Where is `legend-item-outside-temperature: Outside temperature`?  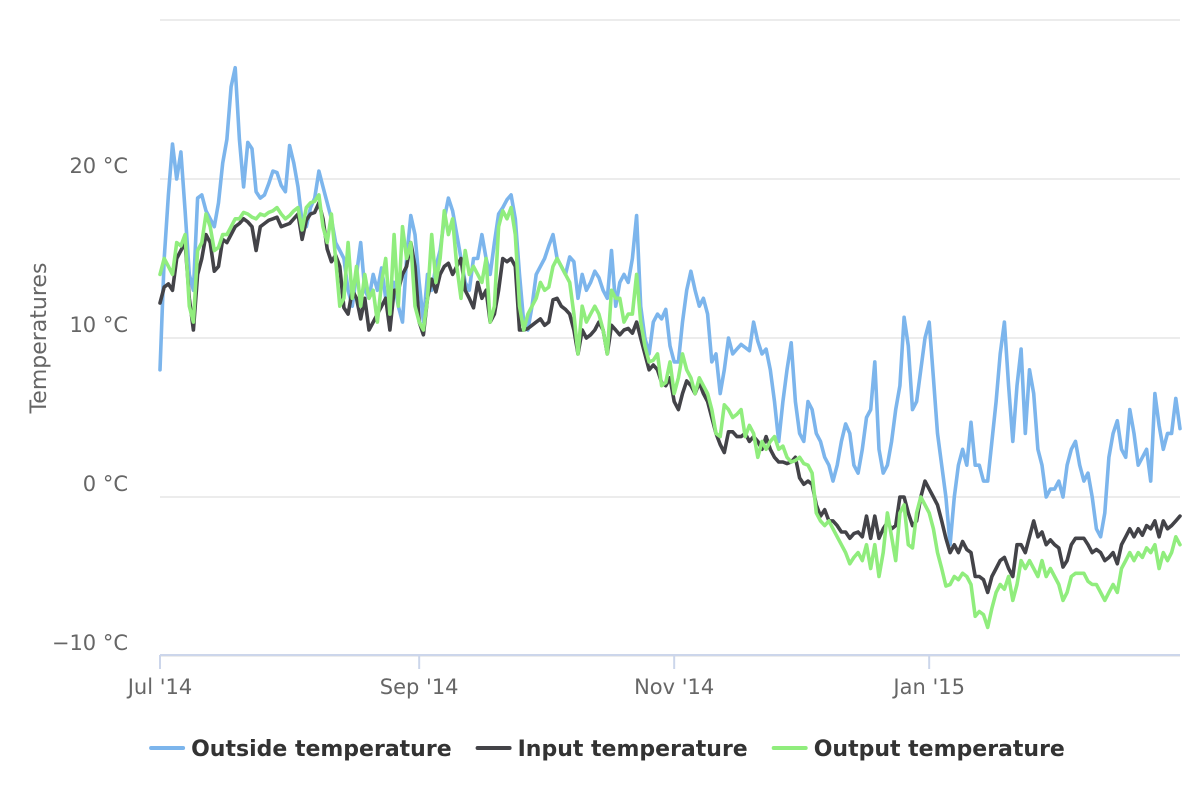
legend-item-outside-temperature: Outside temperature is located at coordinates (300, 749).